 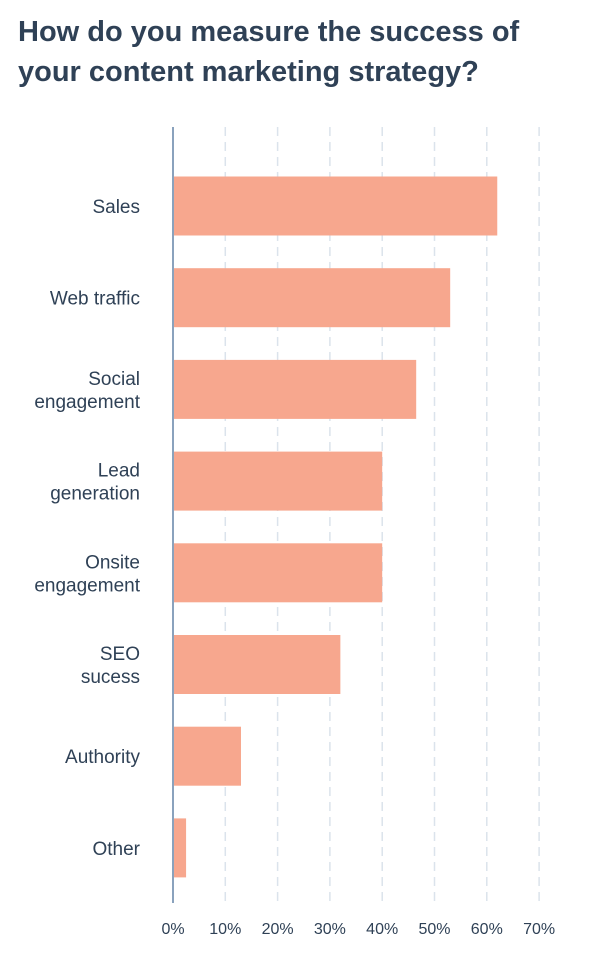 I want to click on category-label: Authority, so click(x=102, y=757).